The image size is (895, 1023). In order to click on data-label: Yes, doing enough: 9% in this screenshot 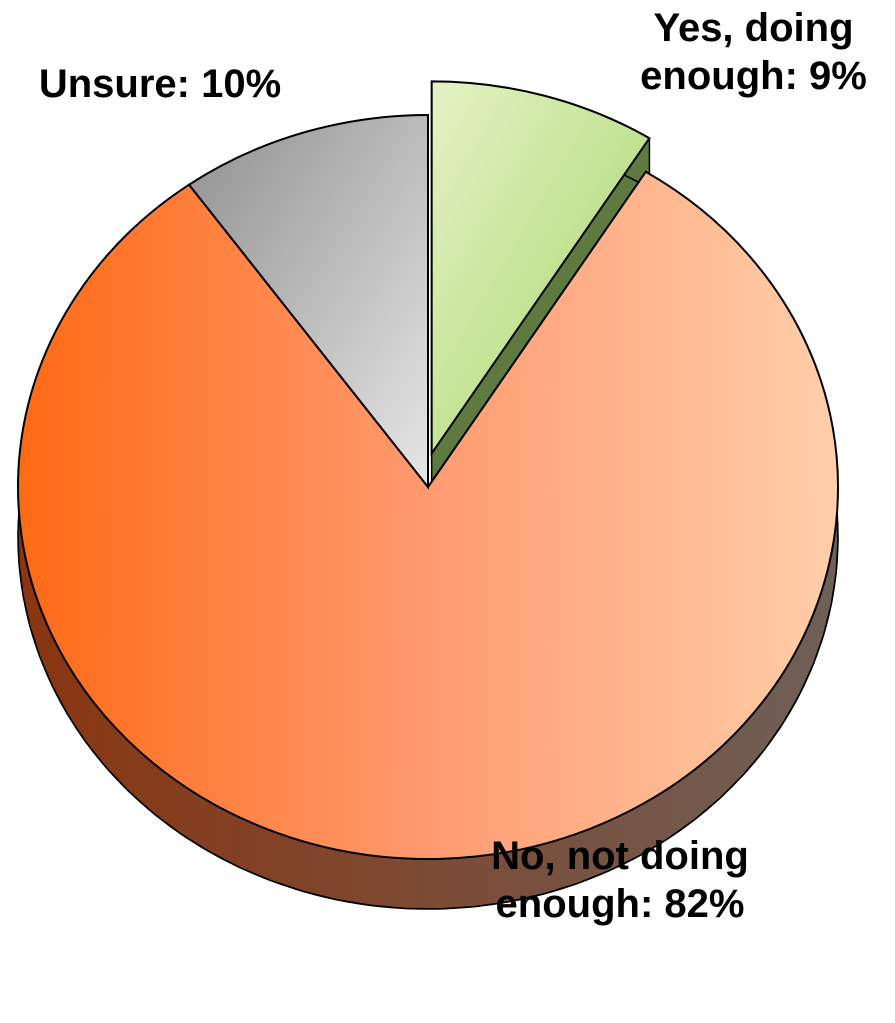, I will do `click(753, 52)`.